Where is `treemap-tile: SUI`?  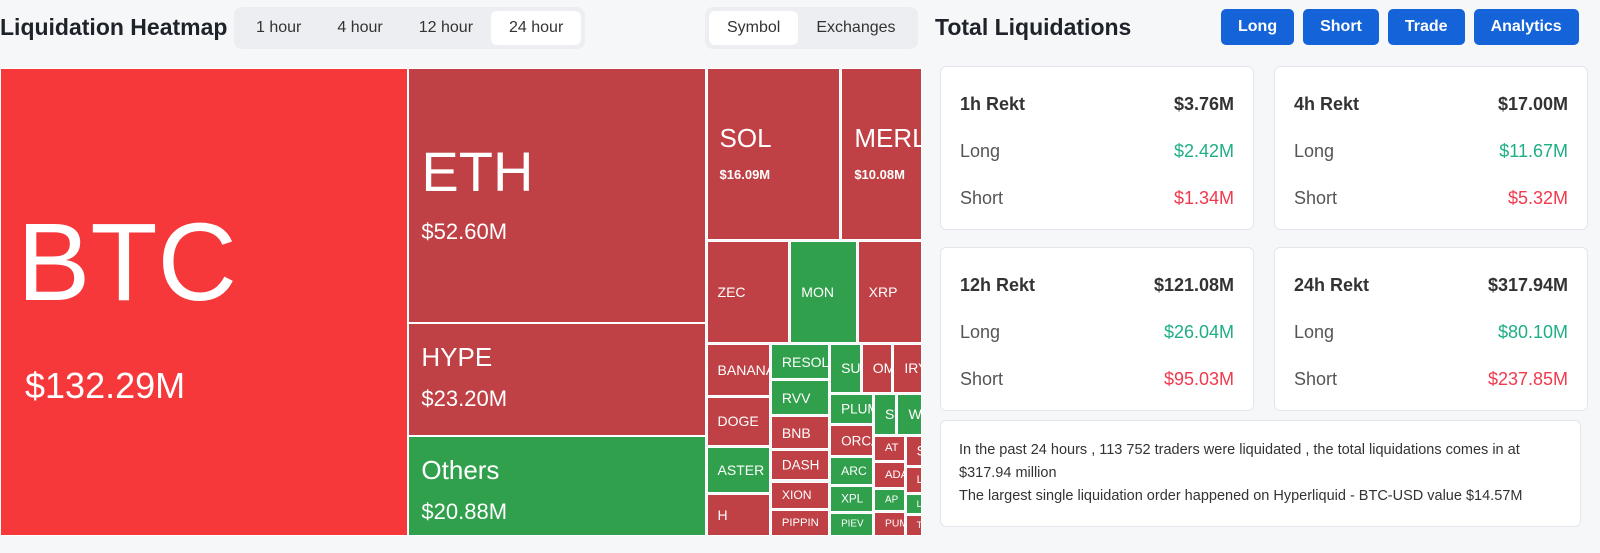 treemap-tile: SUI is located at coordinates (845, 368).